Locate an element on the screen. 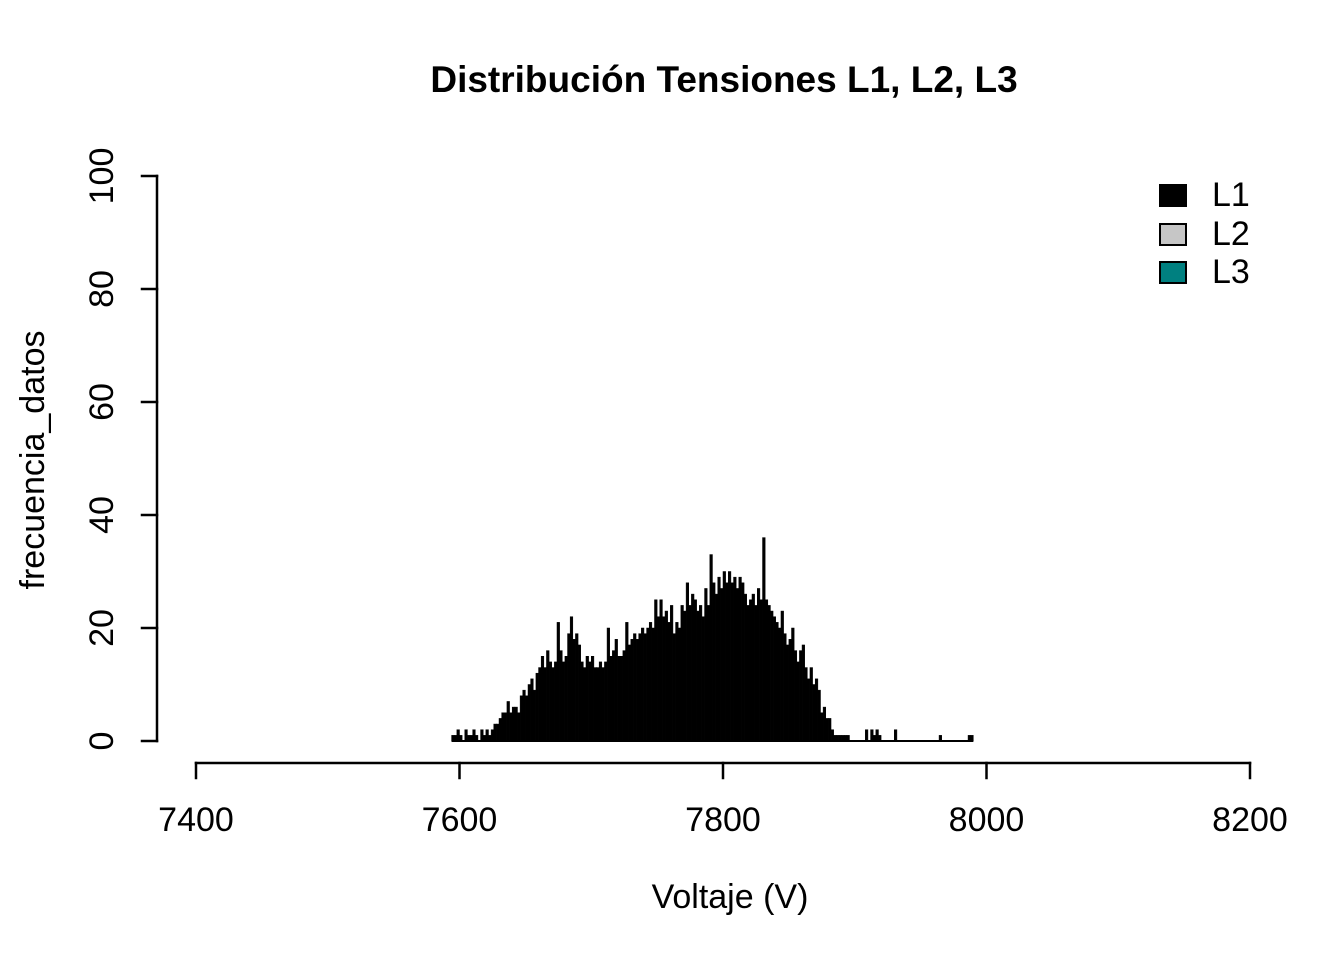  legend-swatch-l1 is located at coordinates (1173, 195).